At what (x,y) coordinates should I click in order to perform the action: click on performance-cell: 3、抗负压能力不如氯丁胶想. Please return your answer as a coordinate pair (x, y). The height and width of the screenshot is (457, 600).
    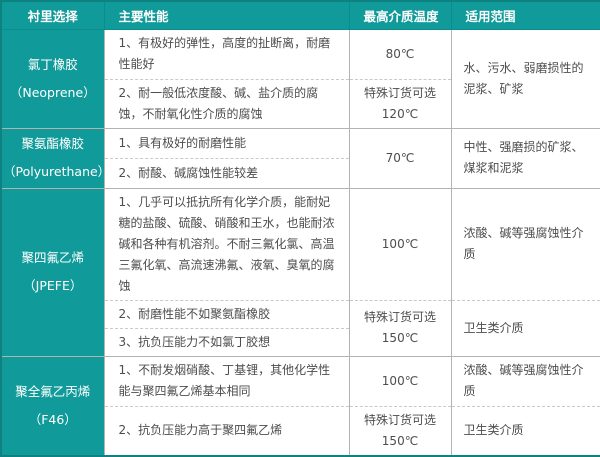
    Looking at the image, I should click on (226, 341).